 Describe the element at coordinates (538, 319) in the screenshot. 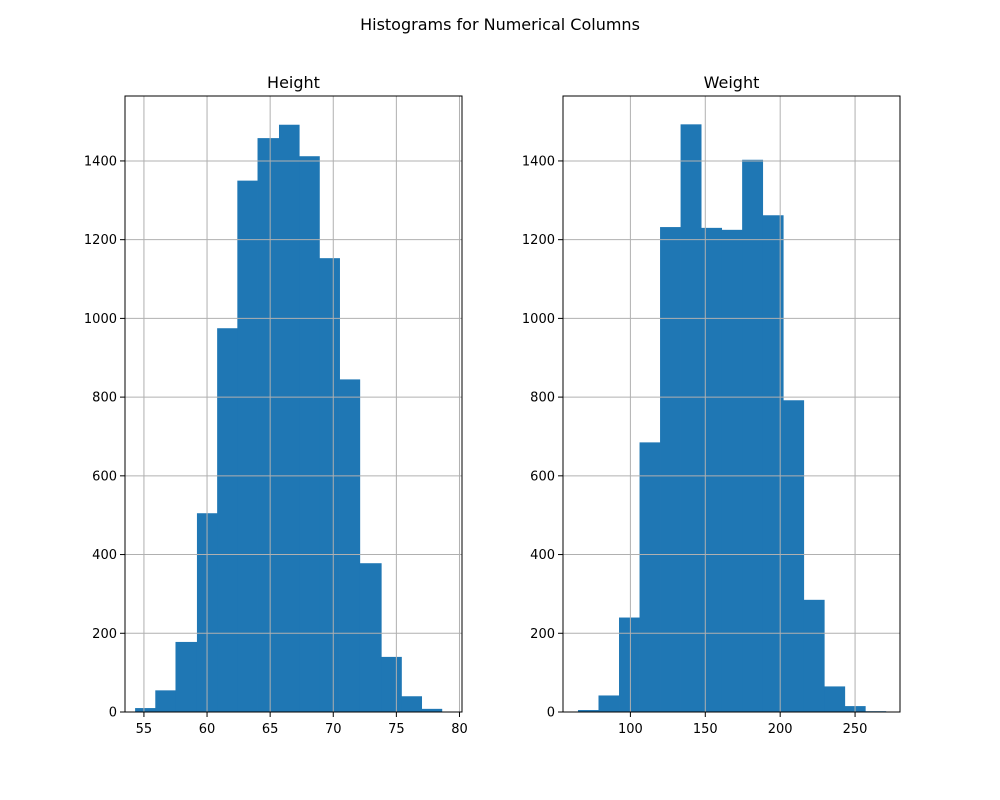

I see `weight-ytick-label-5: 1000` at that location.